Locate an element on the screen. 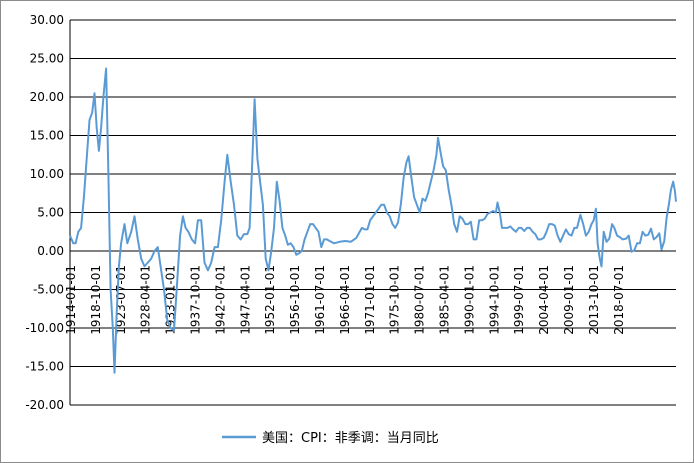 Image resolution: width=694 pixels, height=463 pixels. y-tick-label: 5.00 is located at coordinates (50, 213).